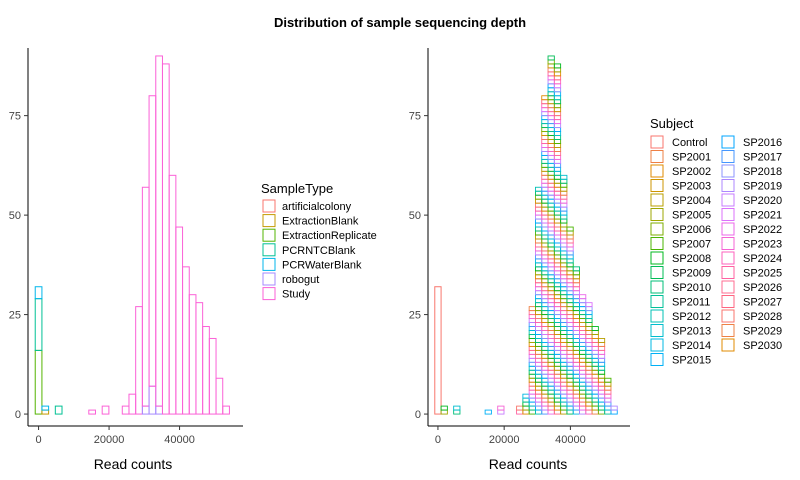 The height and width of the screenshot is (480, 800). Describe the element at coordinates (762, 172) in the screenshot. I see `legend-label: SP2018` at that location.